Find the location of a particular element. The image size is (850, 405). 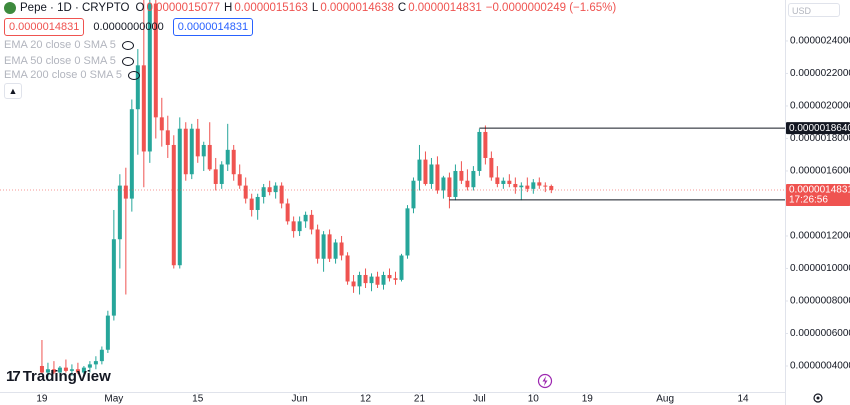

y-tick-label: 0.0000010000 is located at coordinates (820, 268).